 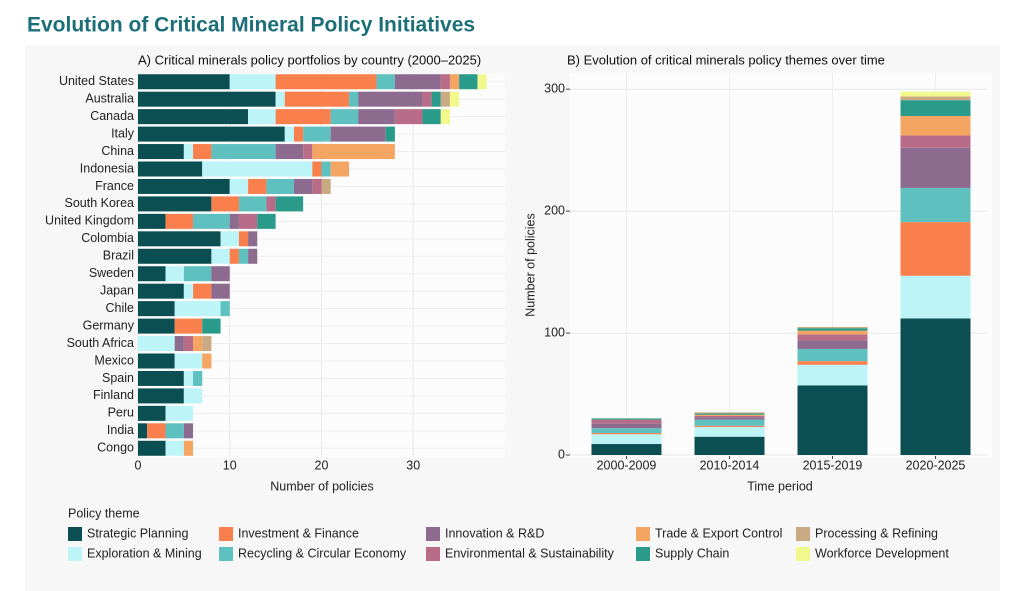 What do you see at coordinates (109, 325) in the screenshot?
I see `y-tick-label: Germany` at bounding box center [109, 325].